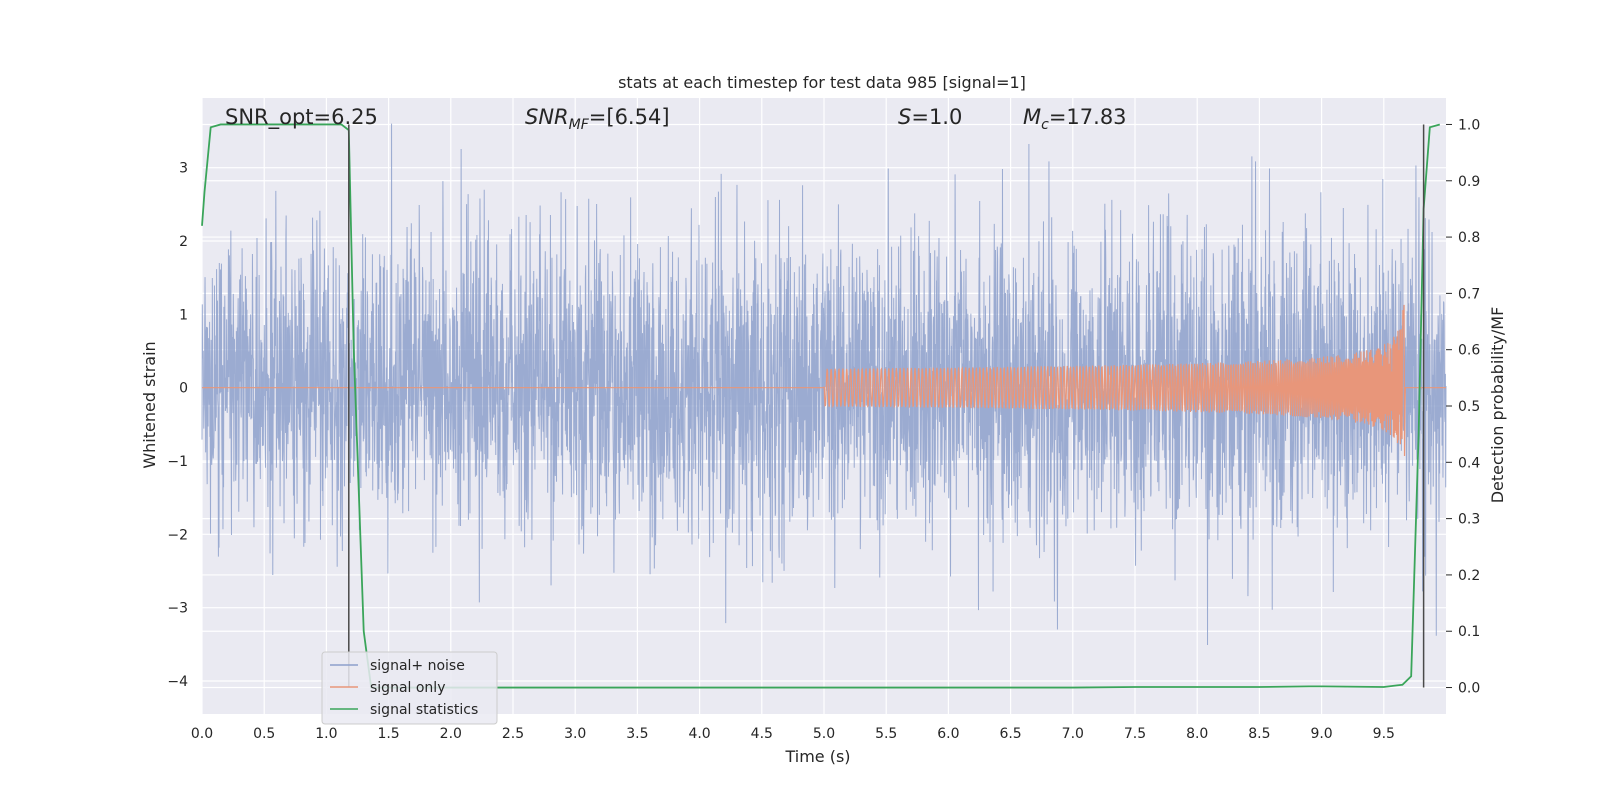 This screenshot has width=1600, height=800. Describe the element at coordinates (1197, 734) in the screenshot. I see `x-tick-label: 8.0` at that location.